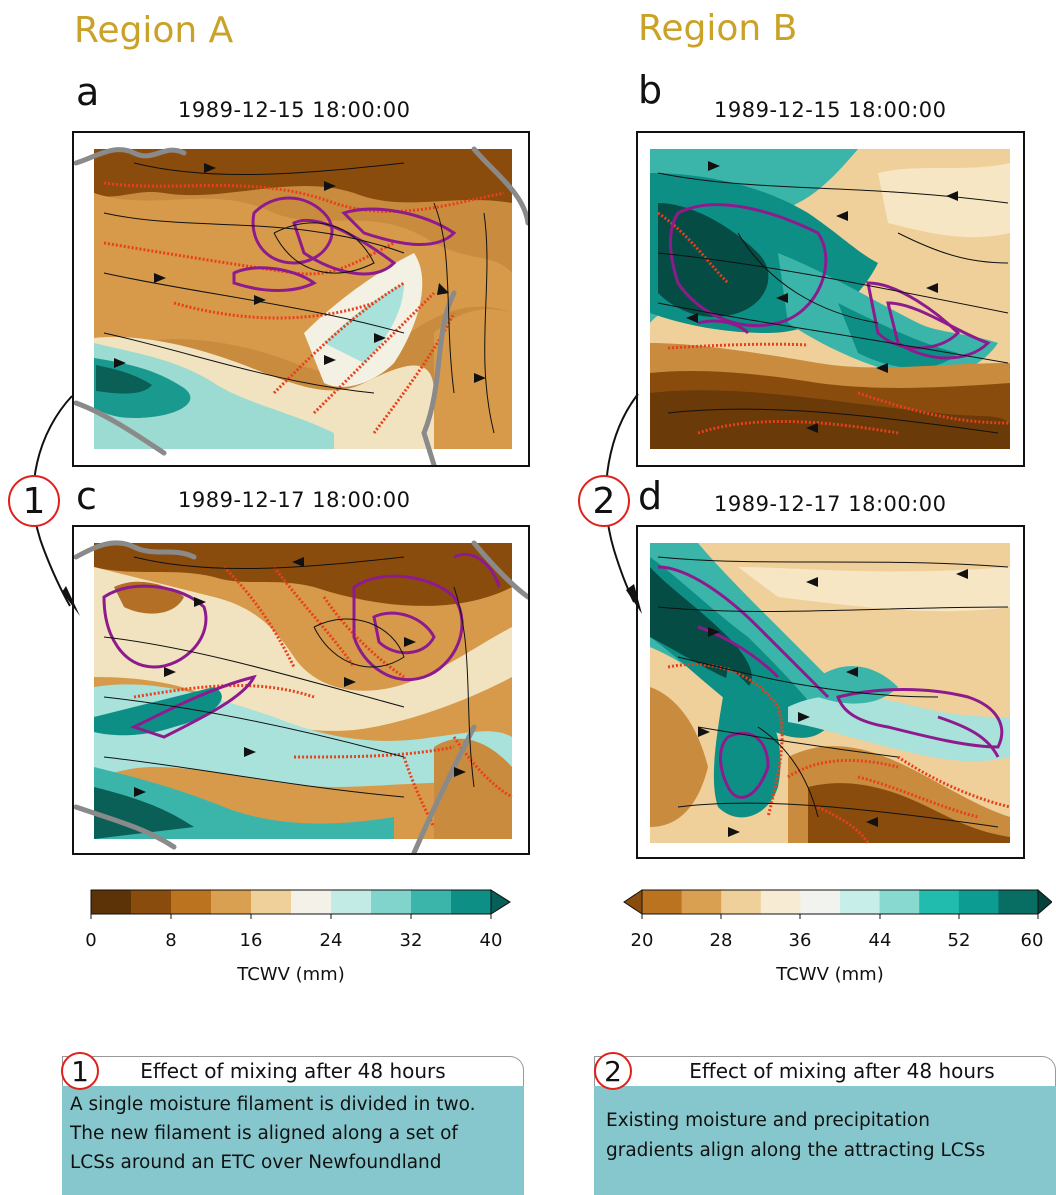 The image size is (1056, 1195). I want to click on note-box-one-number: 1, so click(80, 1071).